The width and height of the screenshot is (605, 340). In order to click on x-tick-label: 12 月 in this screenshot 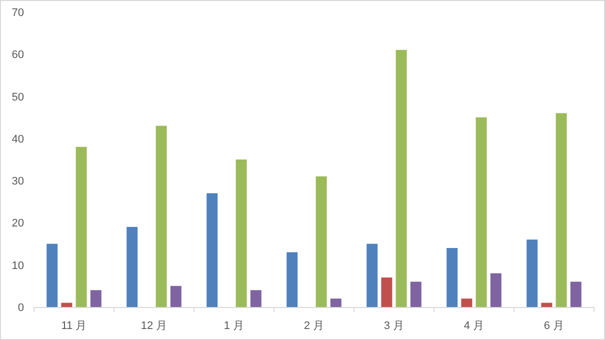, I will do `click(154, 326)`.